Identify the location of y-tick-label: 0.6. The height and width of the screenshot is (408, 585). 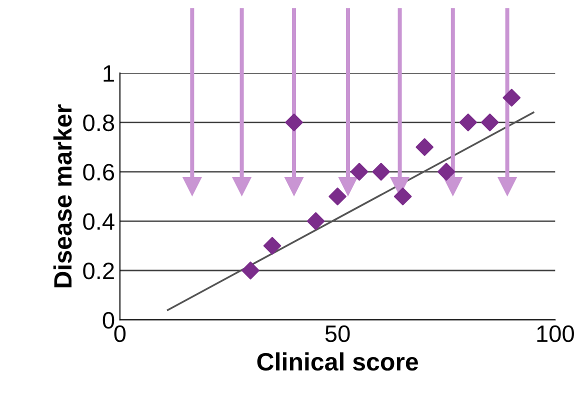
(98, 172).